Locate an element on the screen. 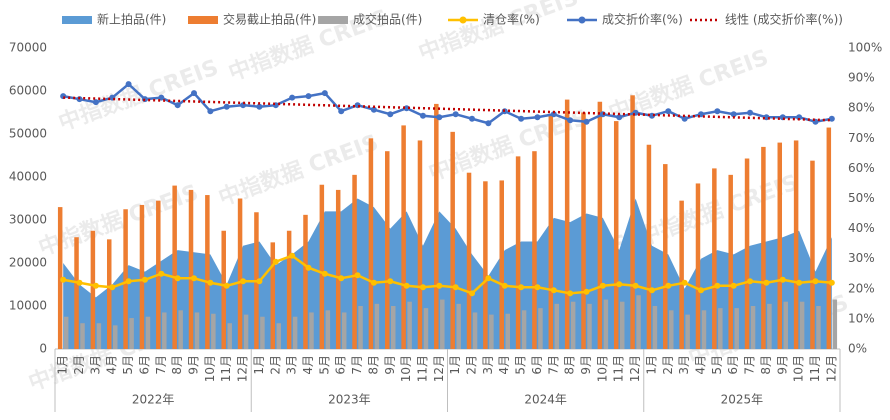  x-tick-label: 3月 is located at coordinates (292, 365).